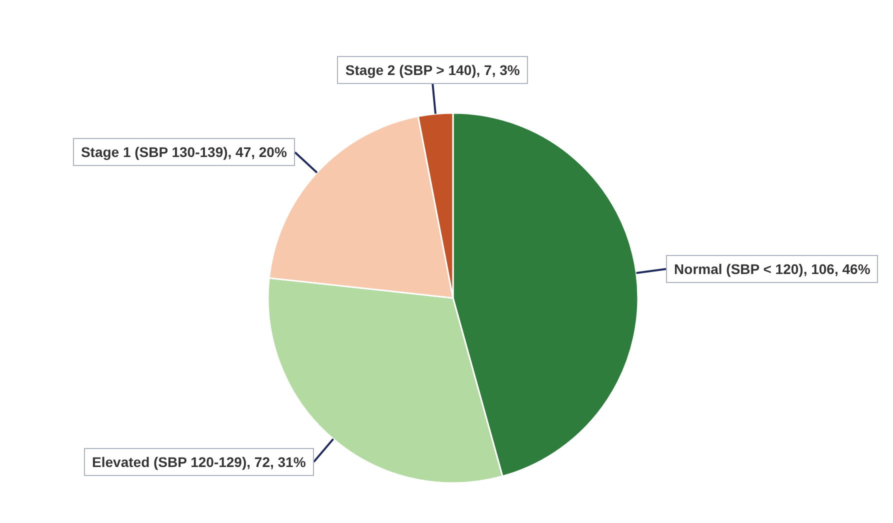 Image resolution: width=893 pixels, height=523 pixels. What do you see at coordinates (772, 268) in the screenshot?
I see `slice-label: Normal (SBP < 120), 106, 46%` at bounding box center [772, 268].